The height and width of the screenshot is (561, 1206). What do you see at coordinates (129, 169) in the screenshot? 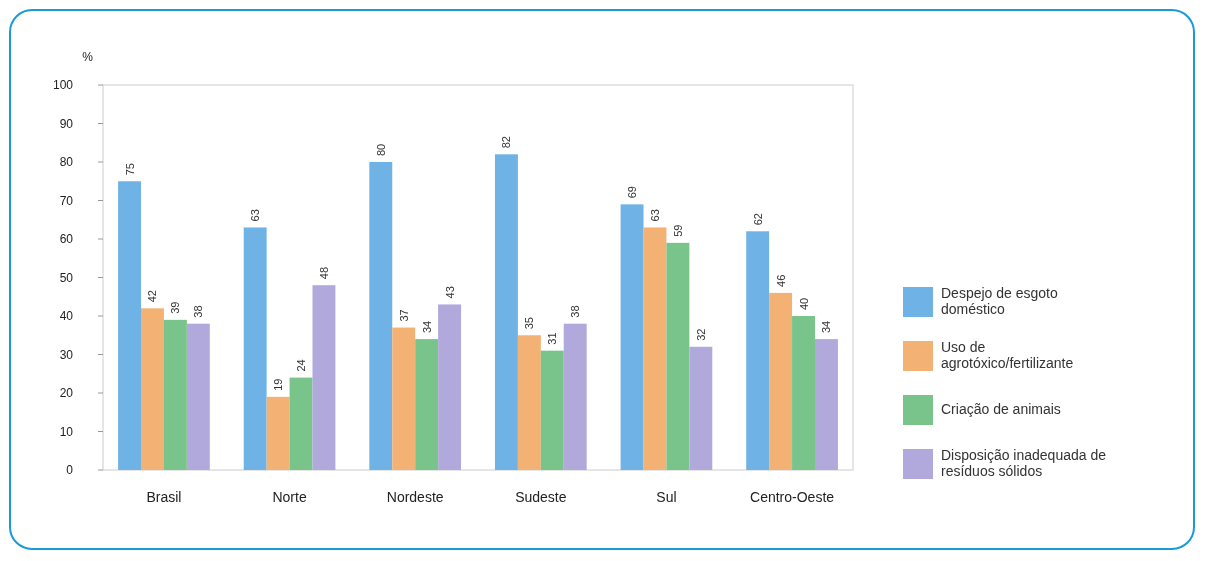
I see `data-label: 75` at bounding box center [129, 169].